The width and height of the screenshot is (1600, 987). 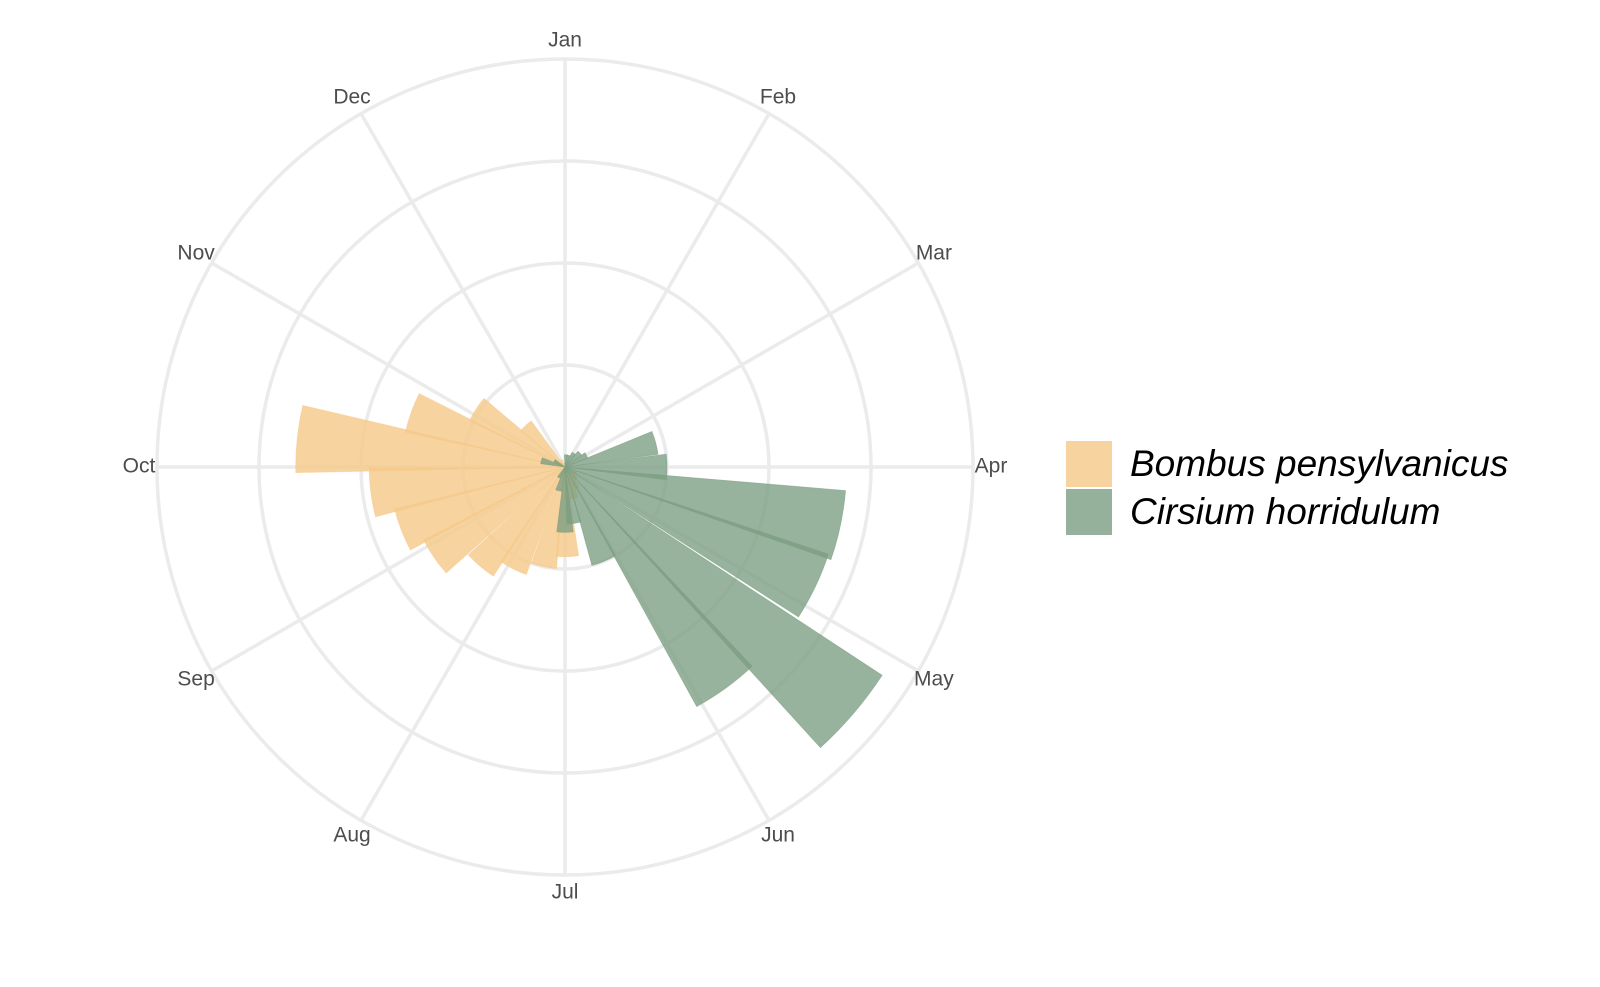 What do you see at coordinates (934, 253) in the screenshot?
I see `month-label-mar: Mar` at bounding box center [934, 253].